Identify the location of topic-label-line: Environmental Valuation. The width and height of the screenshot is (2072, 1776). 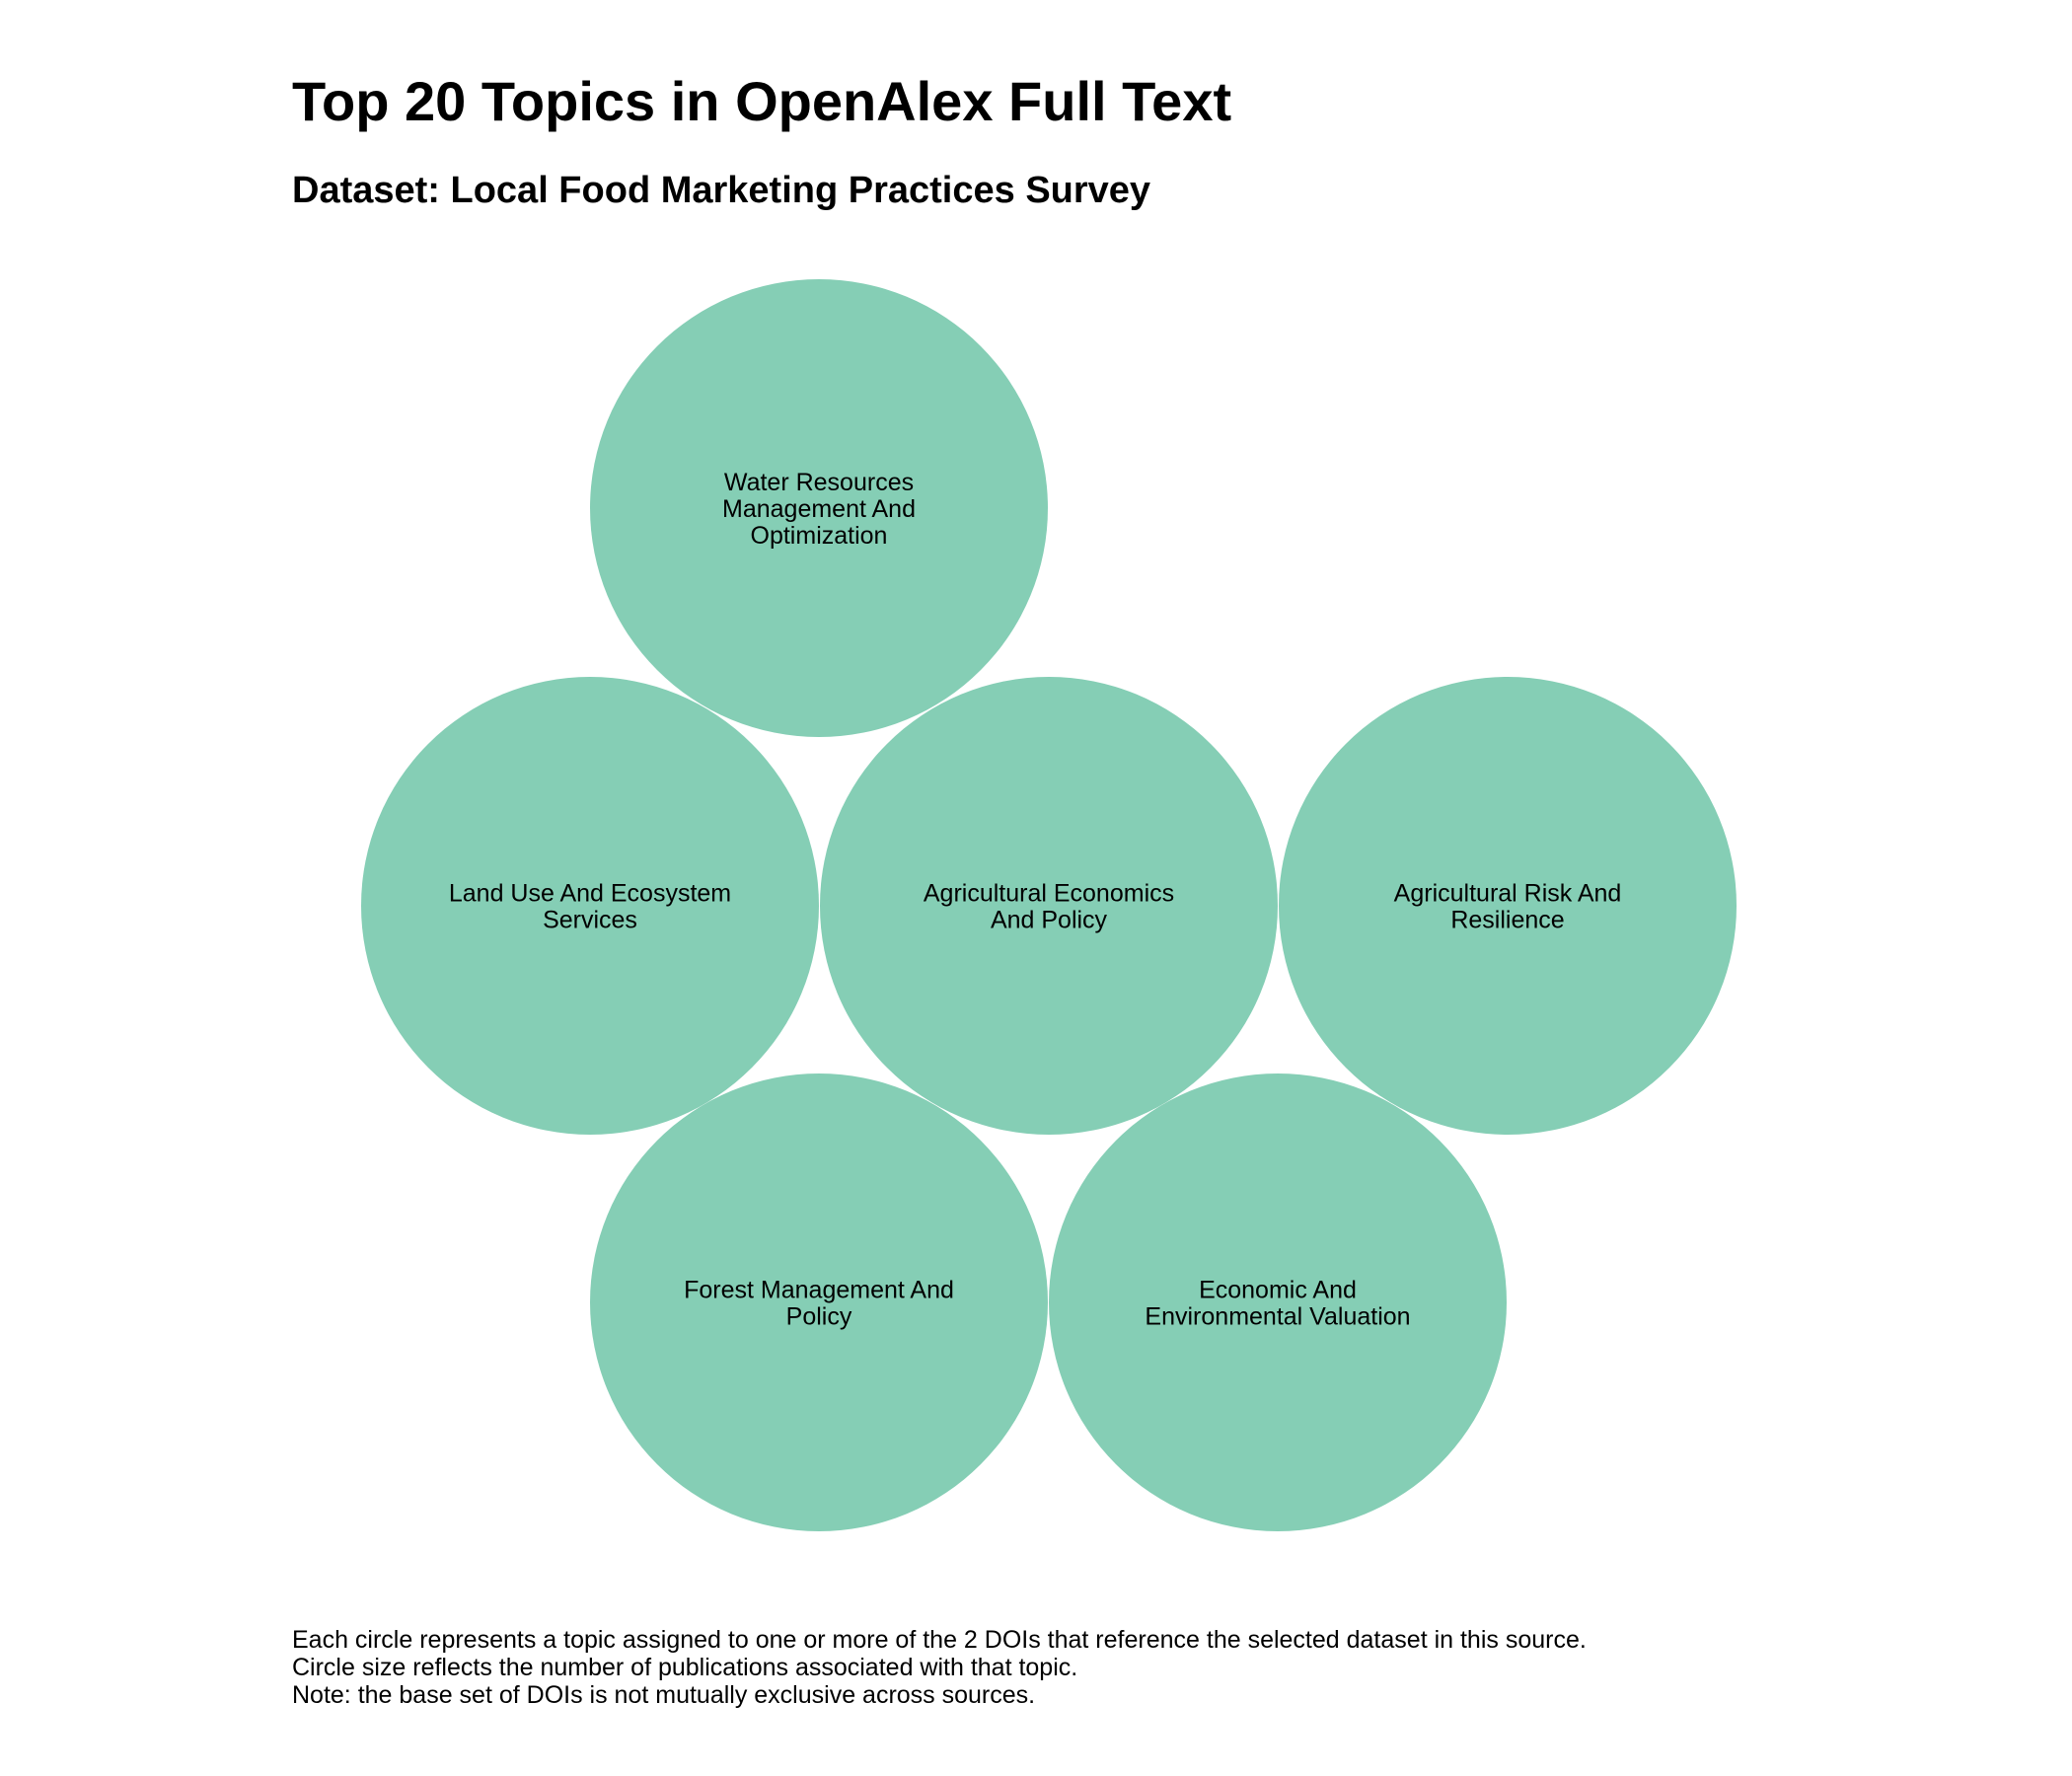
(1277, 1317).